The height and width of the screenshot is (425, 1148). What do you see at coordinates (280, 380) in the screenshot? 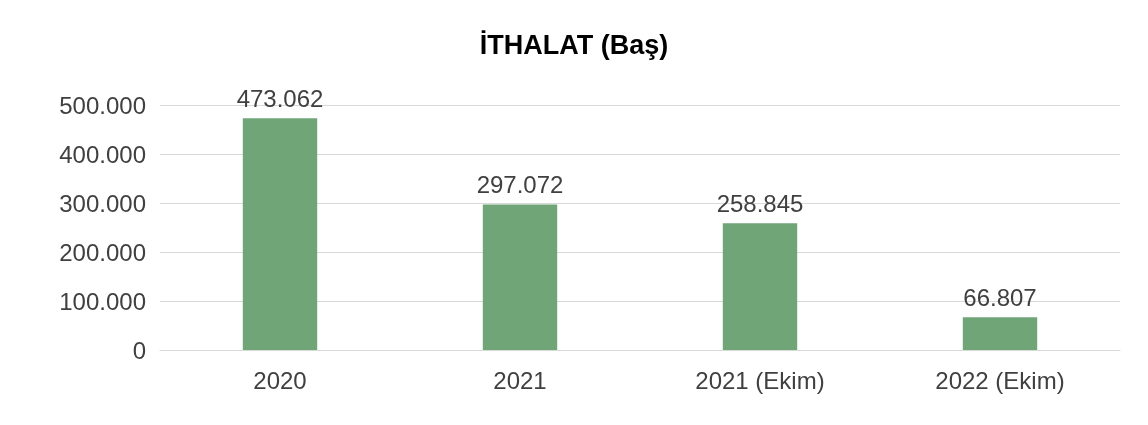
I see `x-tick-label: 2020` at bounding box center [280, 380].